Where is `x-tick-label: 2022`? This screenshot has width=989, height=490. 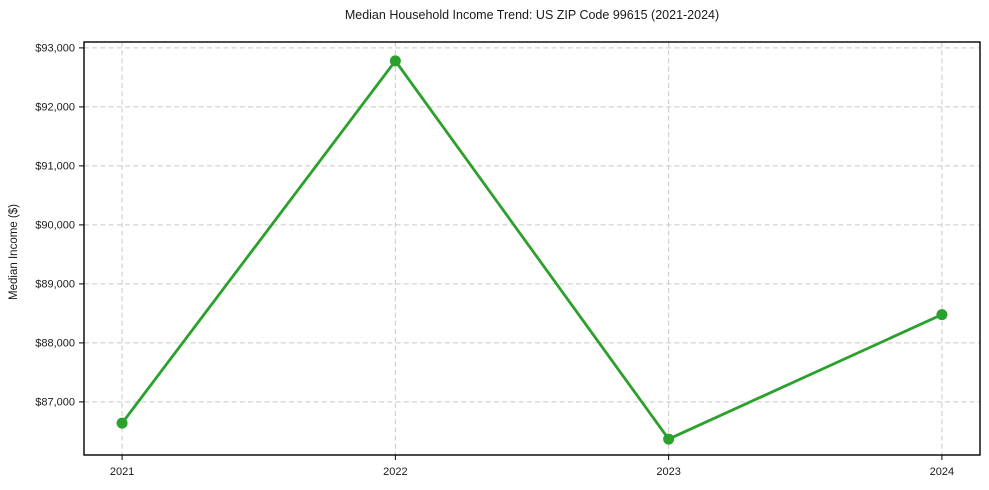
x-tick-label: 2022 is located at coordinates (395, 472).